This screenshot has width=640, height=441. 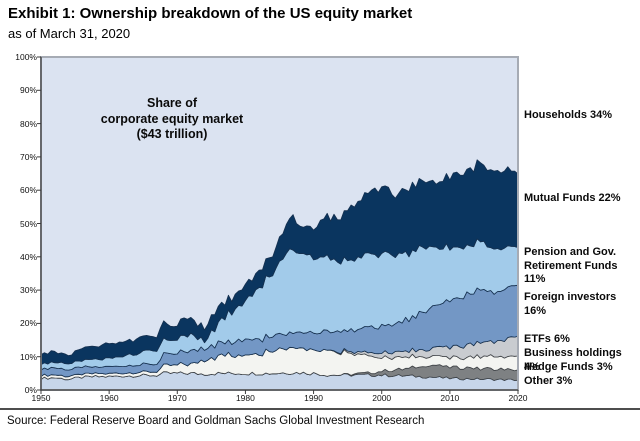 What do you see at coordinates (177, 398) in the screenshot?
I see `x-axis-tick-label: 1970` at bounding box center [177, 398].